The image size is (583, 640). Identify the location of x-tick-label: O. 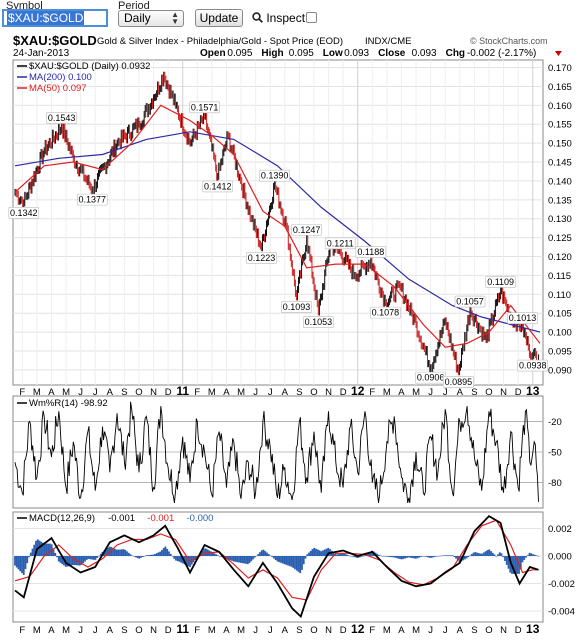
(488, 630).